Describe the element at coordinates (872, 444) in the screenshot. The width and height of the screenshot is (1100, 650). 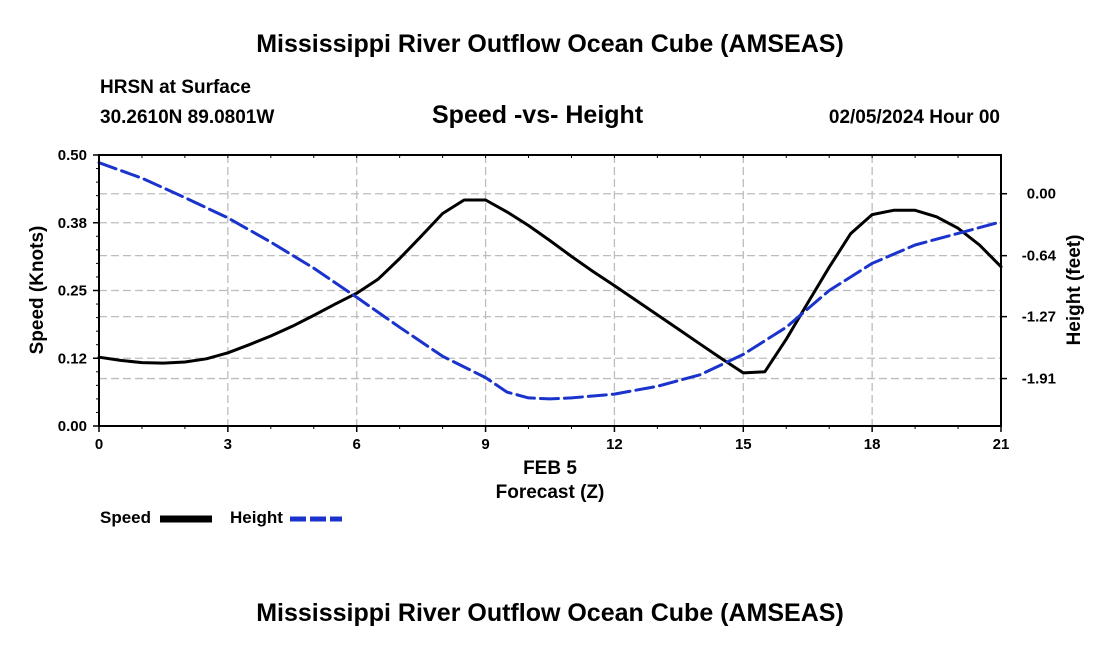
I see `x-tick-label: 18` at that location.